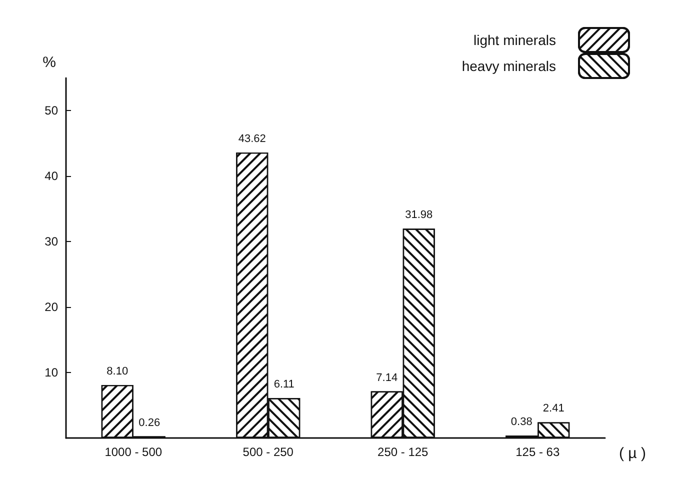  Describe the element at coordinates (149, 422) in the screenshot. I see `data-label: 0.26` at that location.